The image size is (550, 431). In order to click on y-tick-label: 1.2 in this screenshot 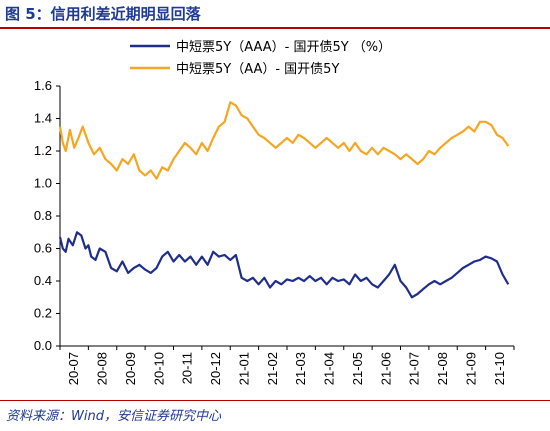, I will do `click(43, 150)`.